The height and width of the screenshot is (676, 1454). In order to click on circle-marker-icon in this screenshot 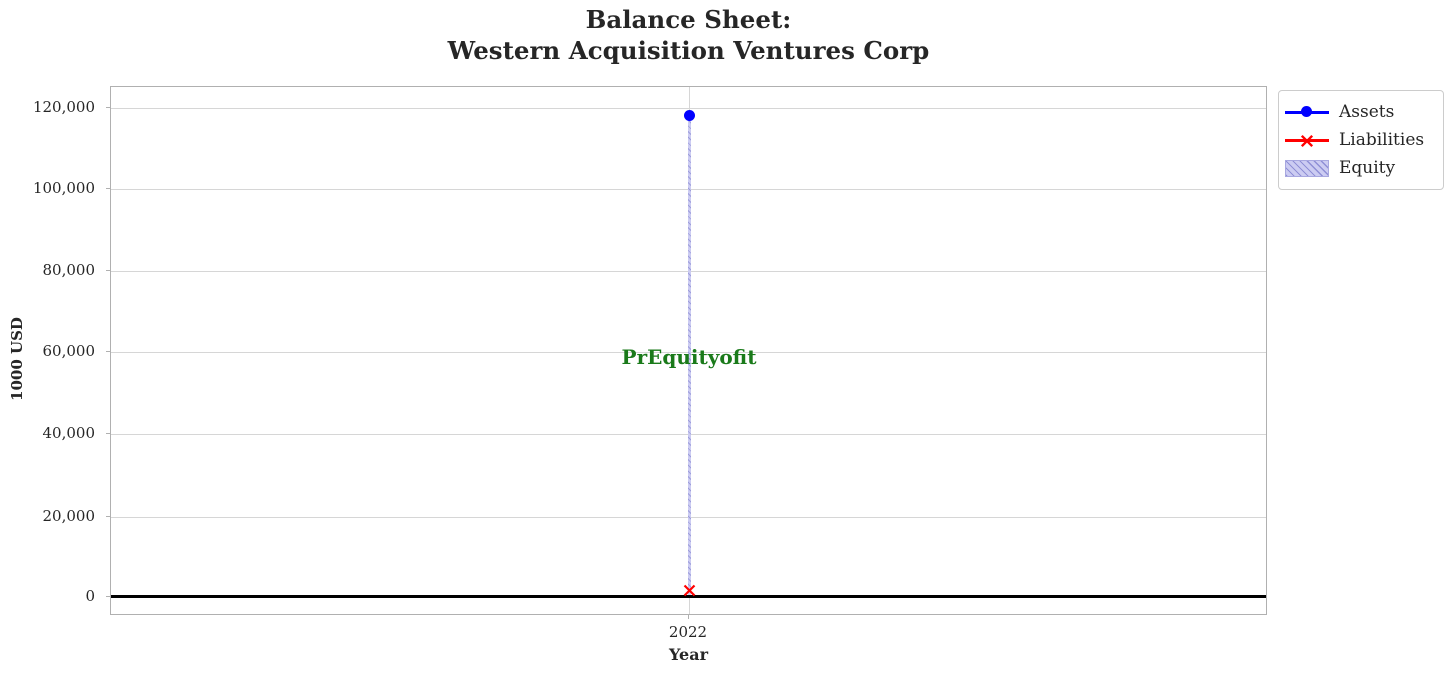, I will do `click(1306, 111)`.